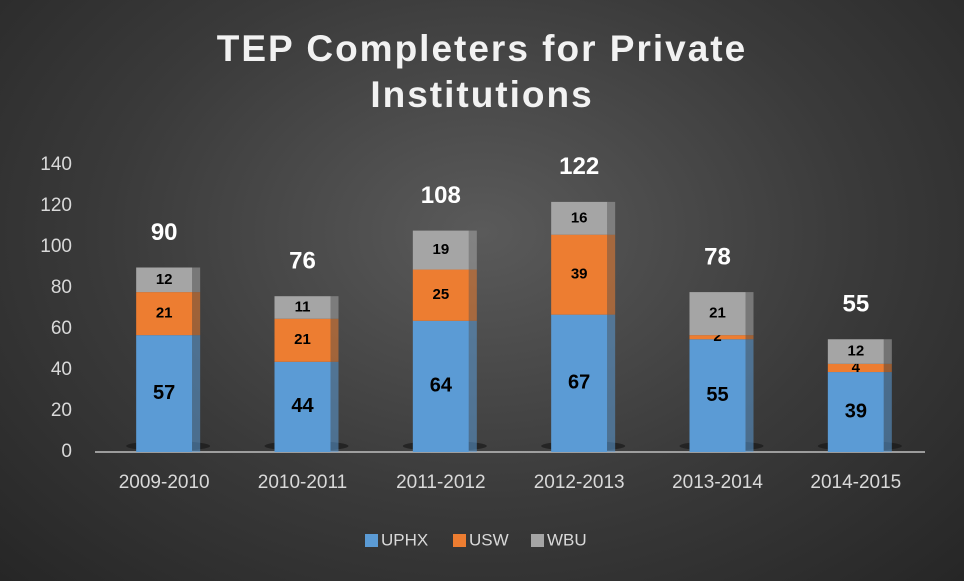 This screenshot has height=581, width=964. I want to click on data-label: 4, so click(856, 367).